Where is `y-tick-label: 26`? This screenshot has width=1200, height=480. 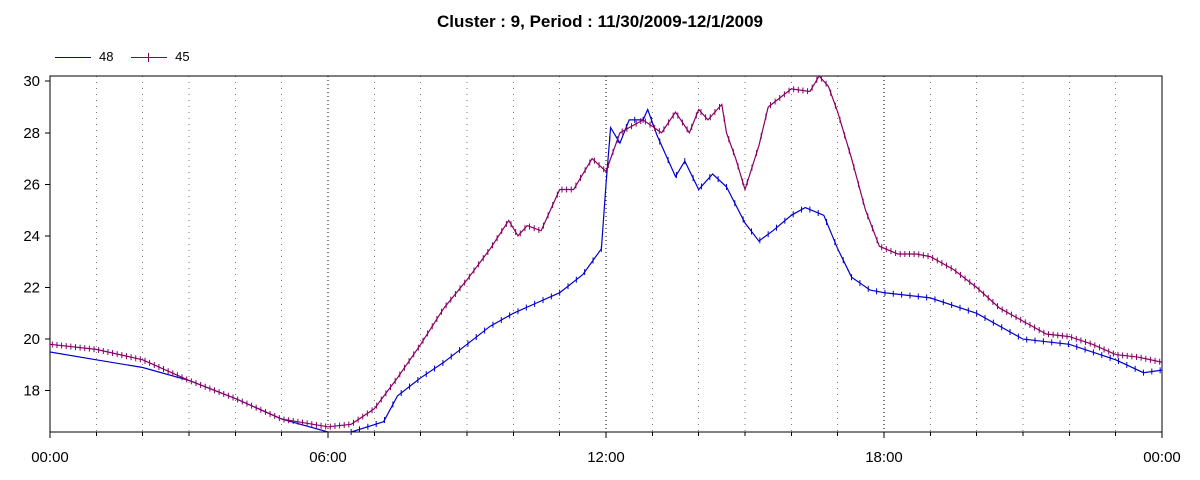
y-tick-label: 26 is located at coordinates (31, 184).